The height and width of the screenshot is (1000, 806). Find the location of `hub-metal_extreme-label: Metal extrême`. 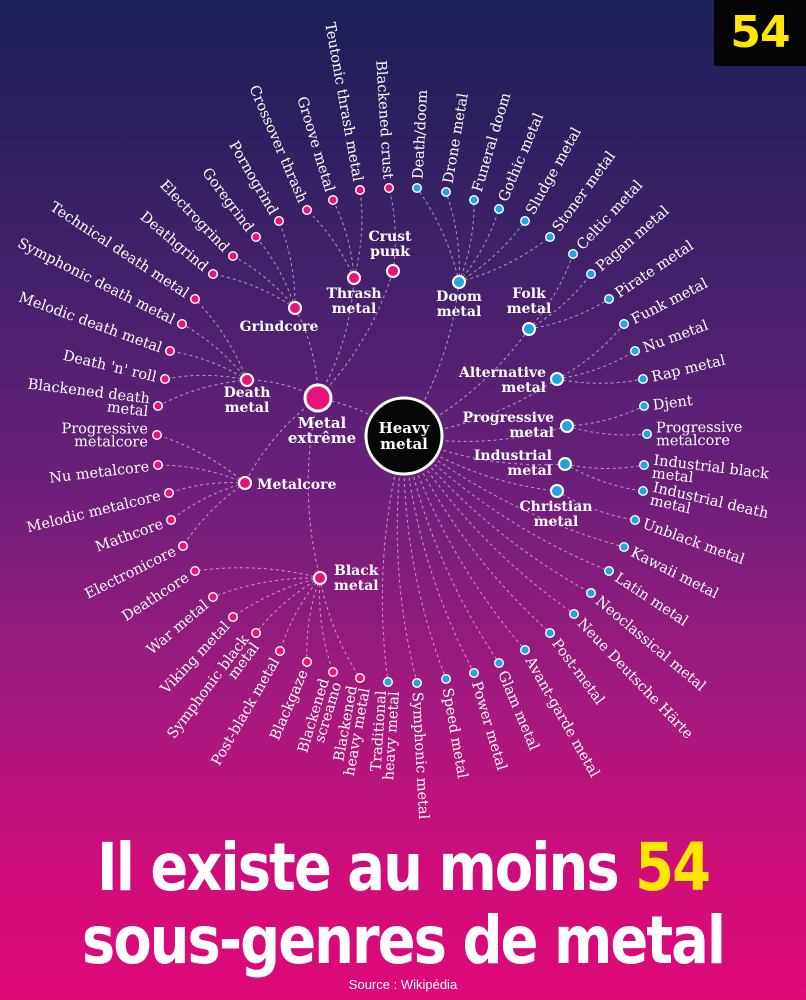

hub-metal_extreme-label: Metal extrême is located at coordinates (322, 430).